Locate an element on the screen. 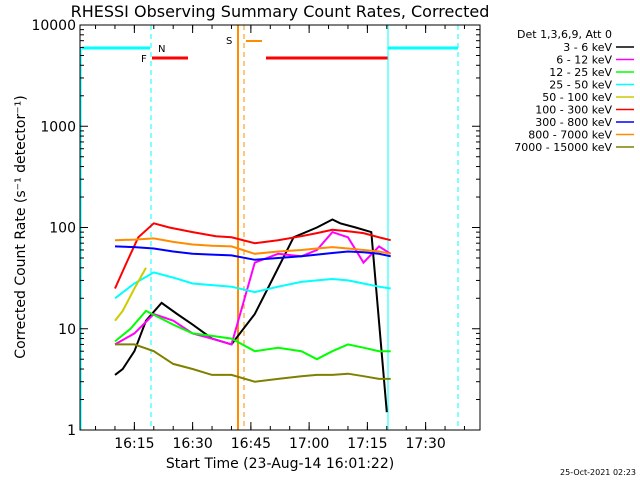 Image resolution: width=640 pixels, height=480 pixels. legend-entry-label: 50 - 100 keV is located at coordinates (577, 97).